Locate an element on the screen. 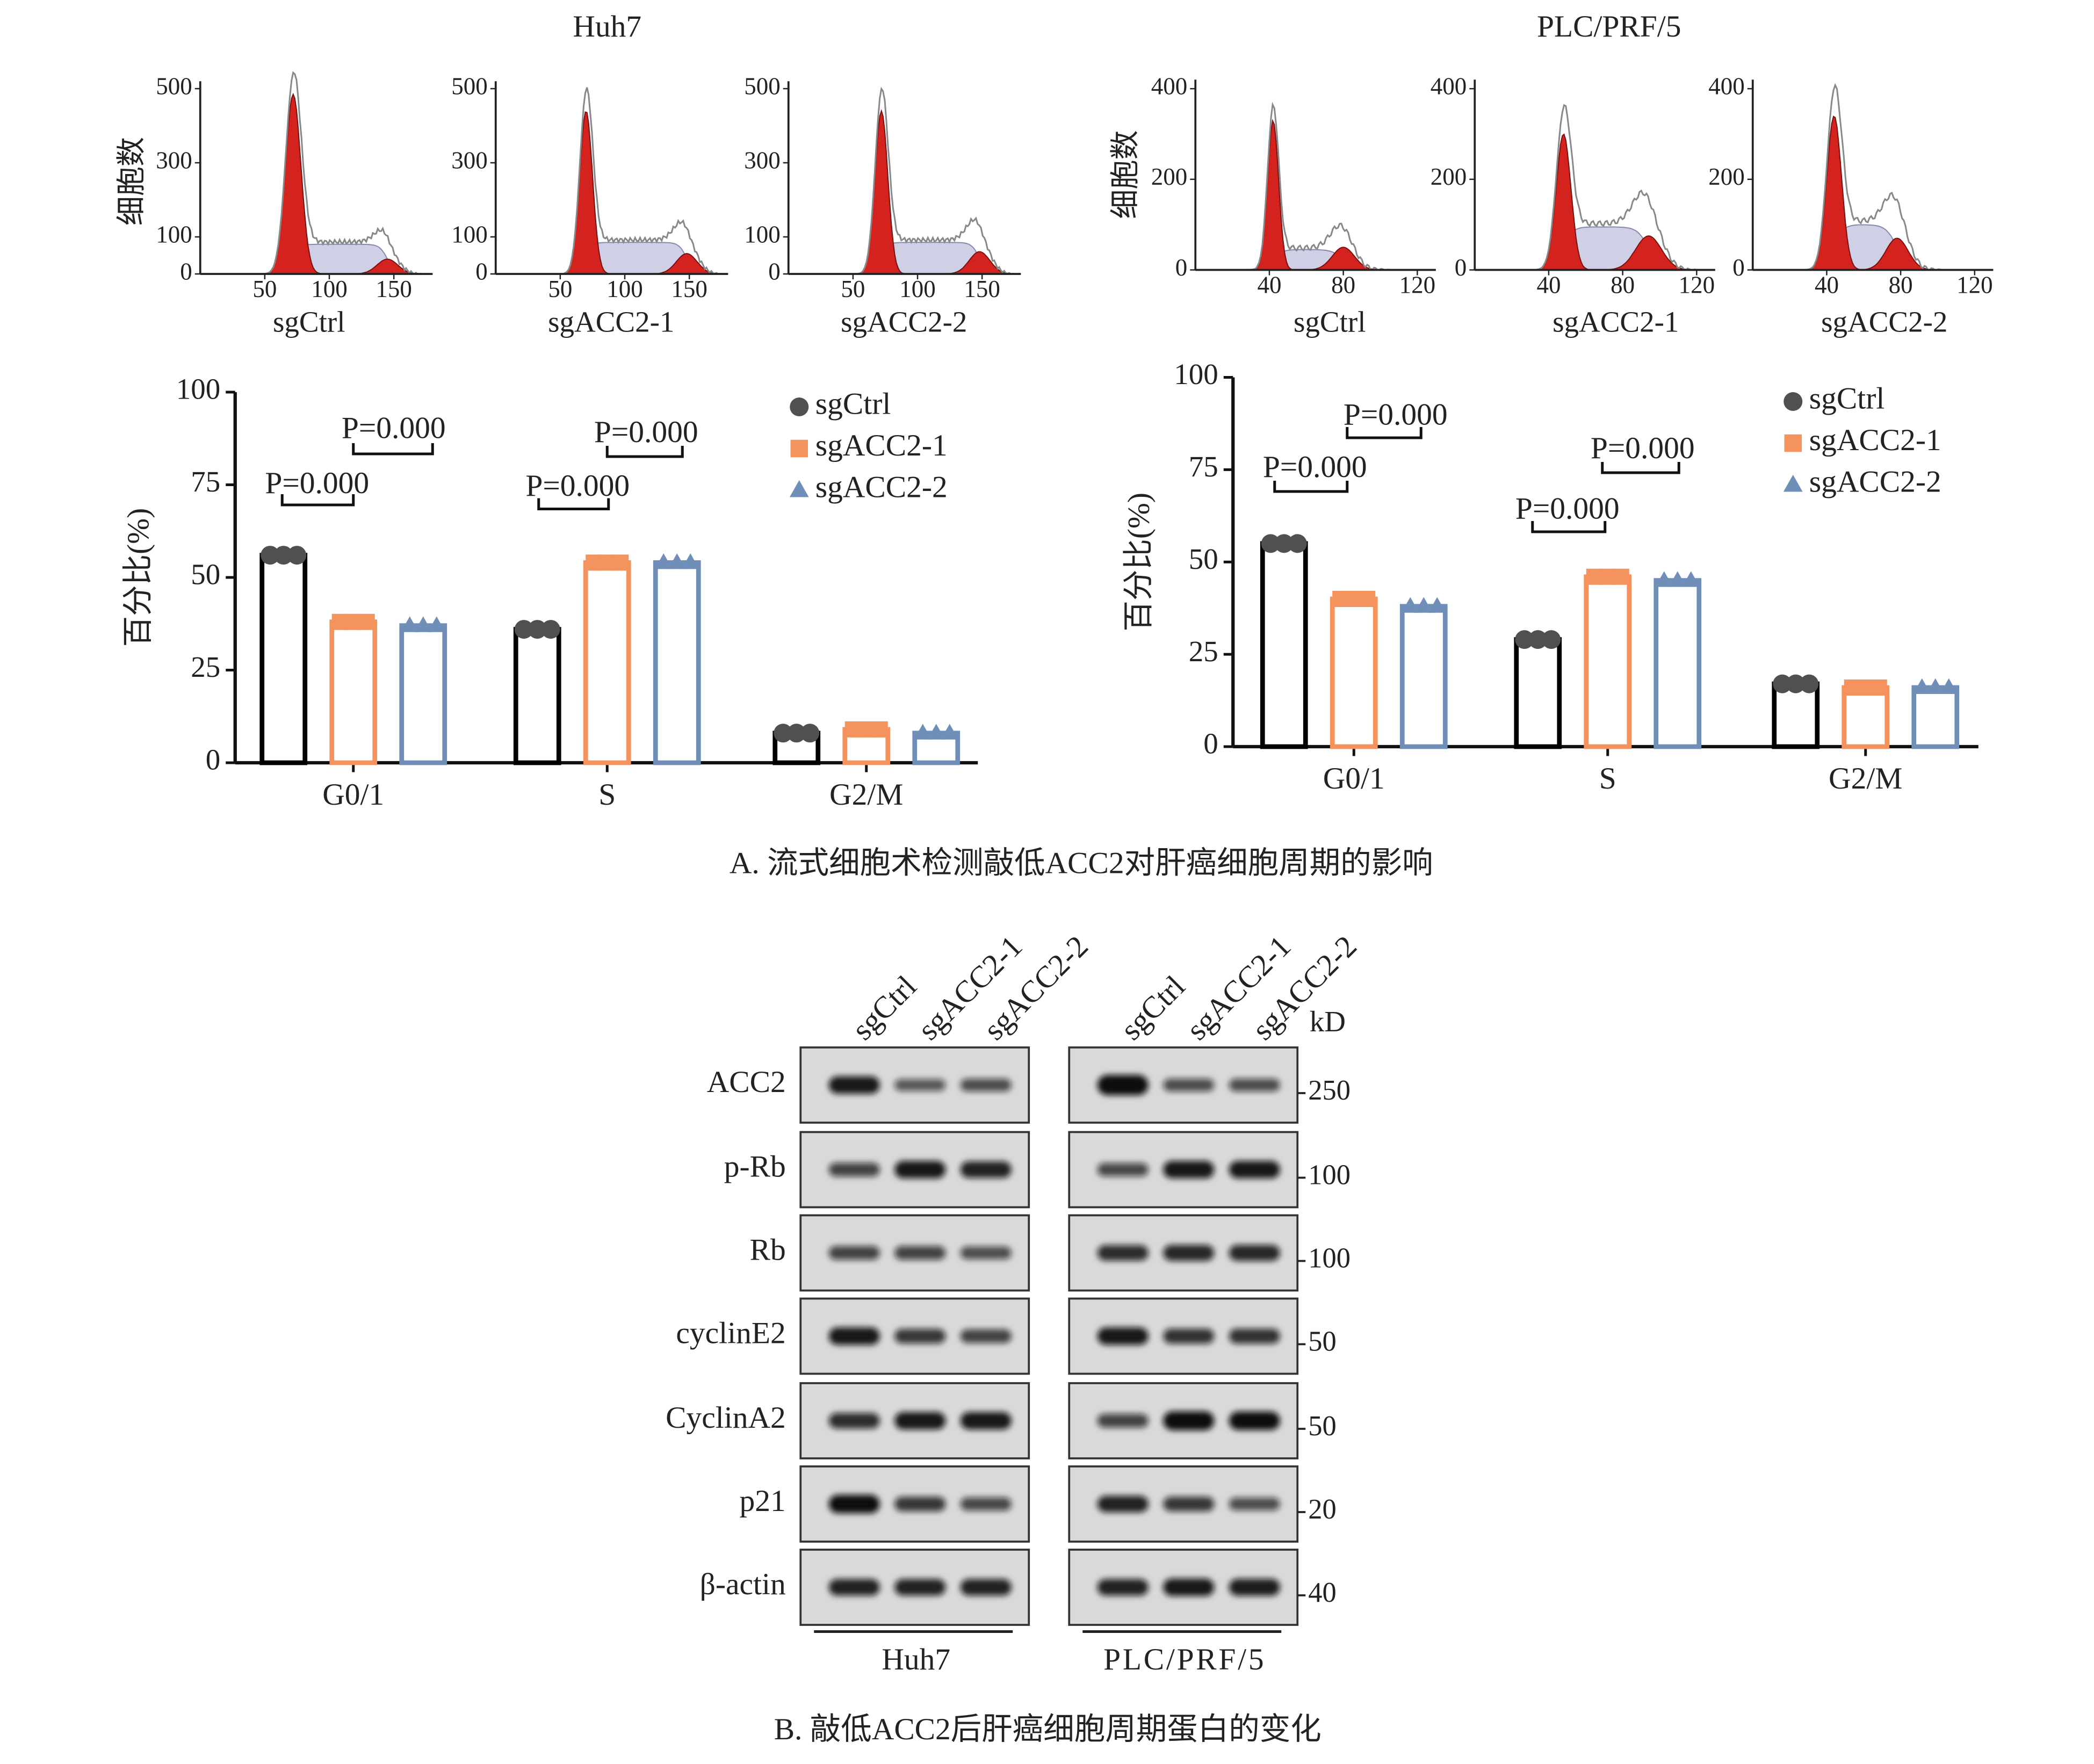 This screenshot has height=1764, width=2094. legend-label: sgACC2-2 is located at coordinates (881, 487).